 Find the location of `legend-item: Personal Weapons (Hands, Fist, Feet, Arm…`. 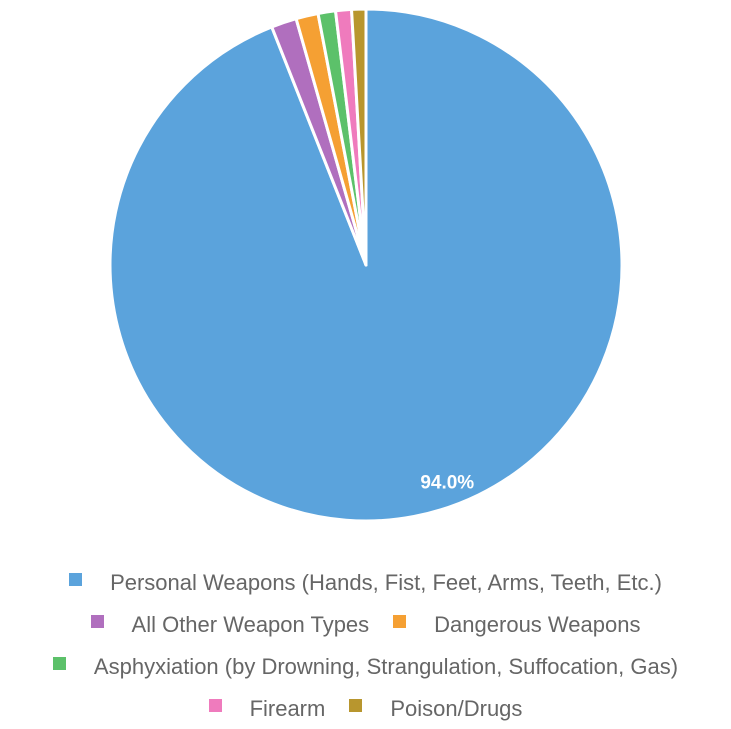

legend-item: Personal Weapons (Hands, Fist, Feet, Arm… is located at coordinates (365, 583).